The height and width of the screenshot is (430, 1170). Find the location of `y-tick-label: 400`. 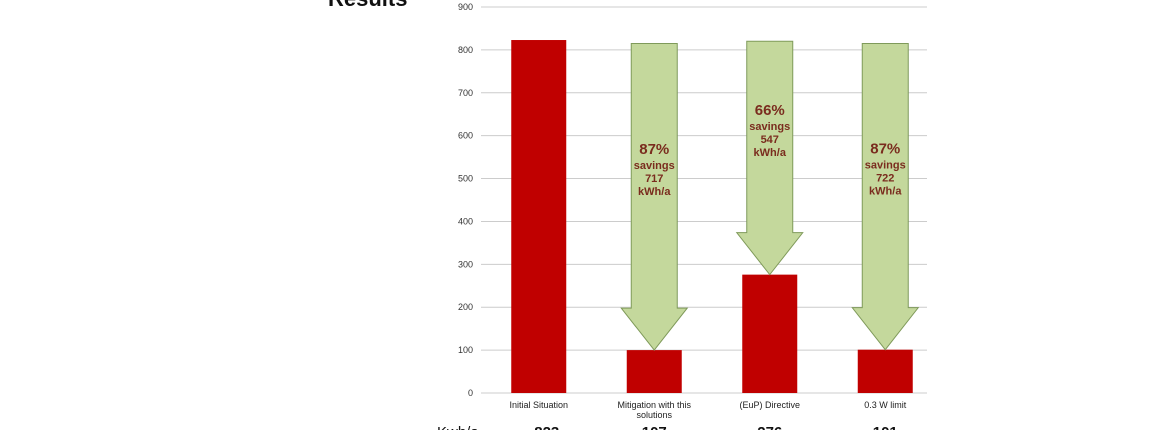

y-tick-label: 400 is located at coordinates (465, 221).